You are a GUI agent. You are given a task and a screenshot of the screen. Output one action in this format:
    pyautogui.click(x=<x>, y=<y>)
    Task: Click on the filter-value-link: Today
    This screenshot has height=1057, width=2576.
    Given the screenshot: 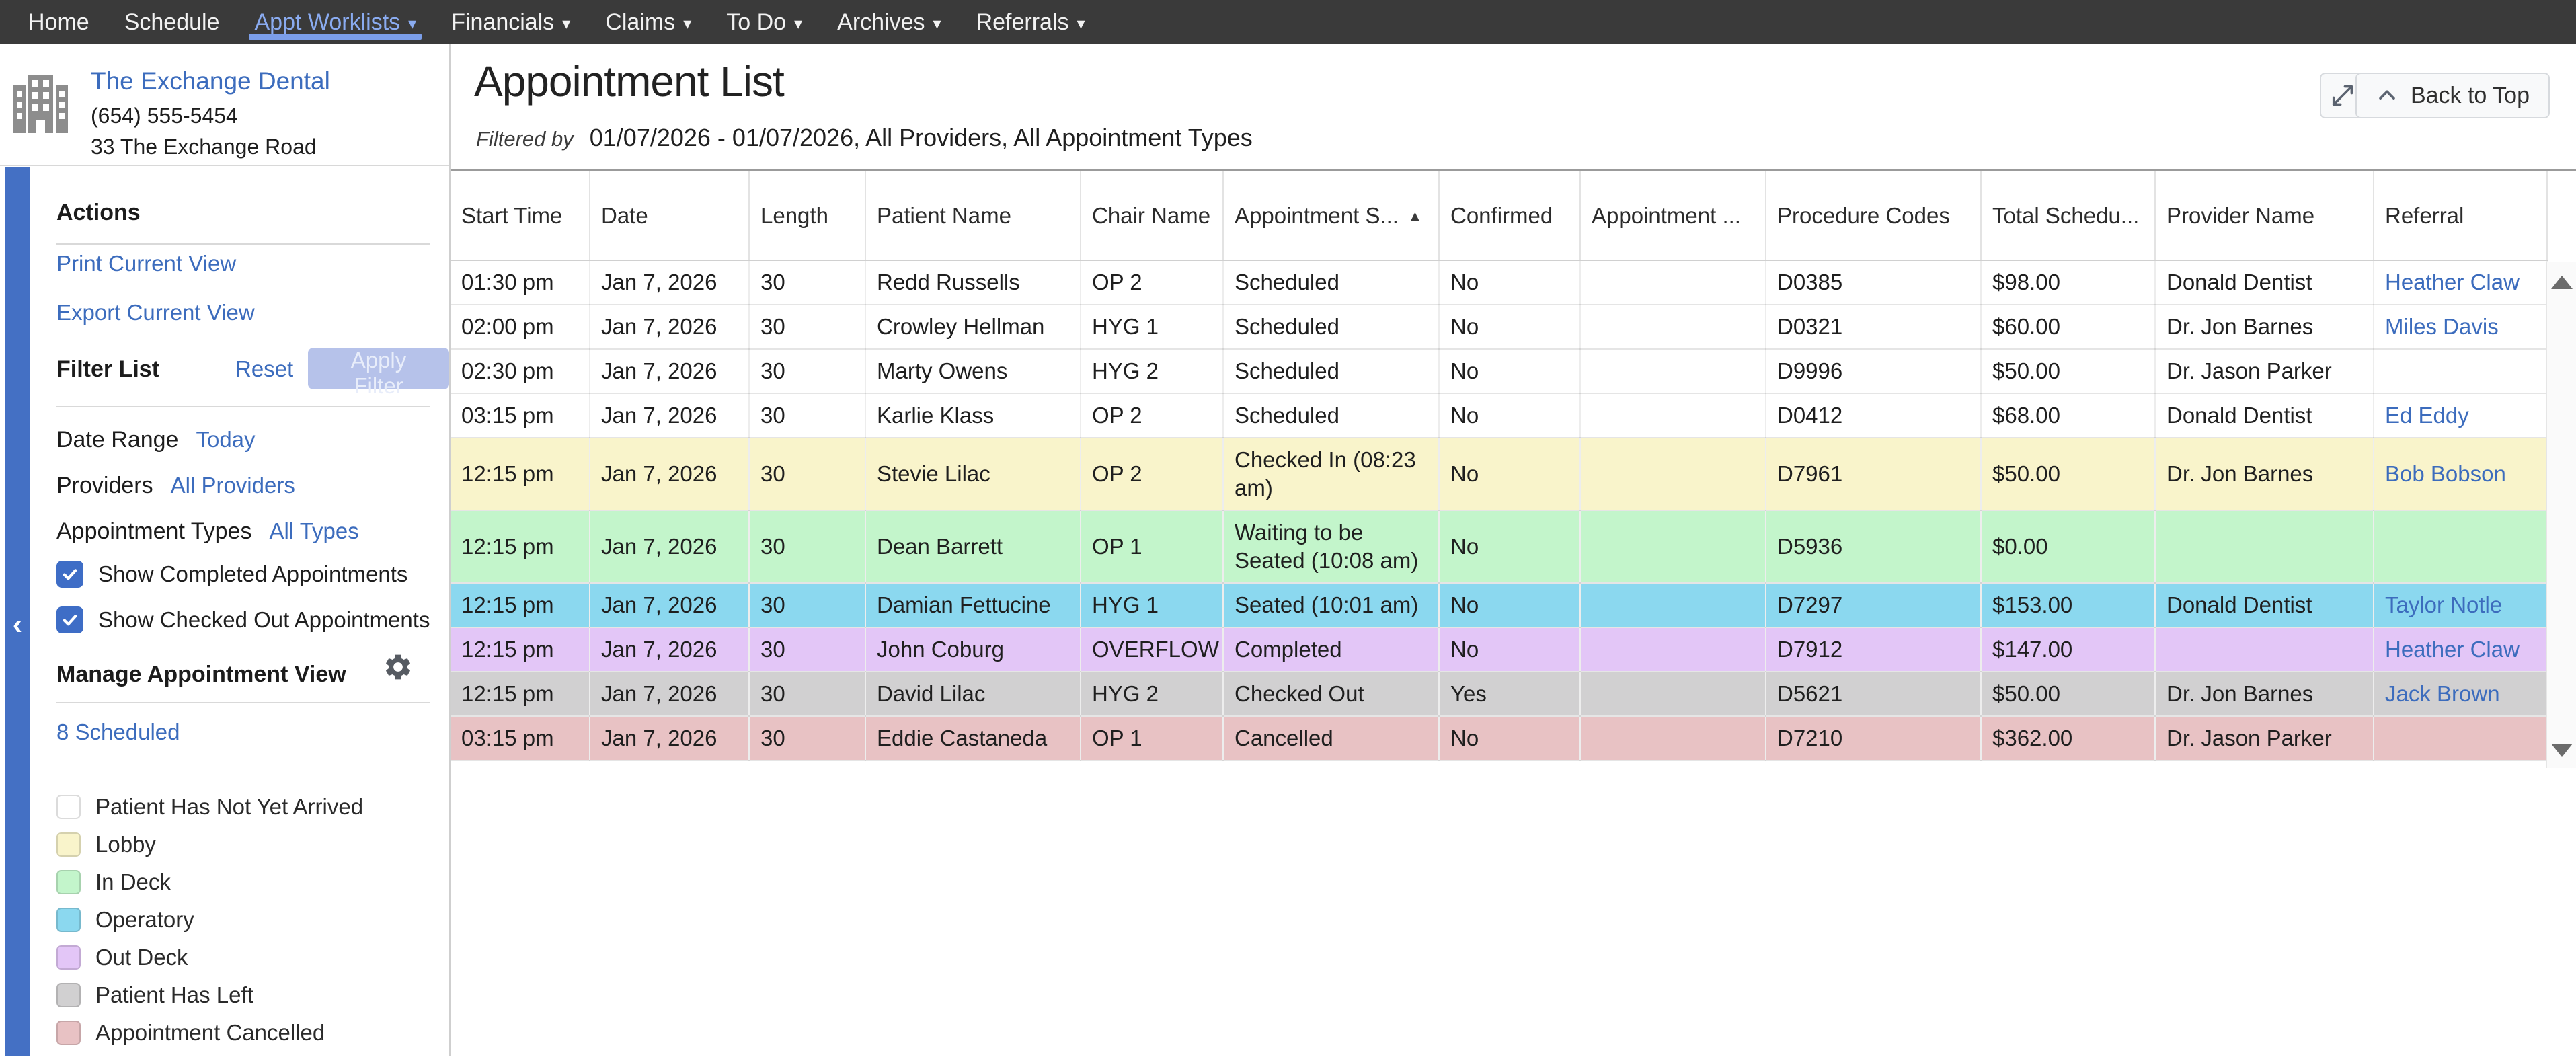 What is the action you would take?
    pyautogui.click(x=226, y=439)
    